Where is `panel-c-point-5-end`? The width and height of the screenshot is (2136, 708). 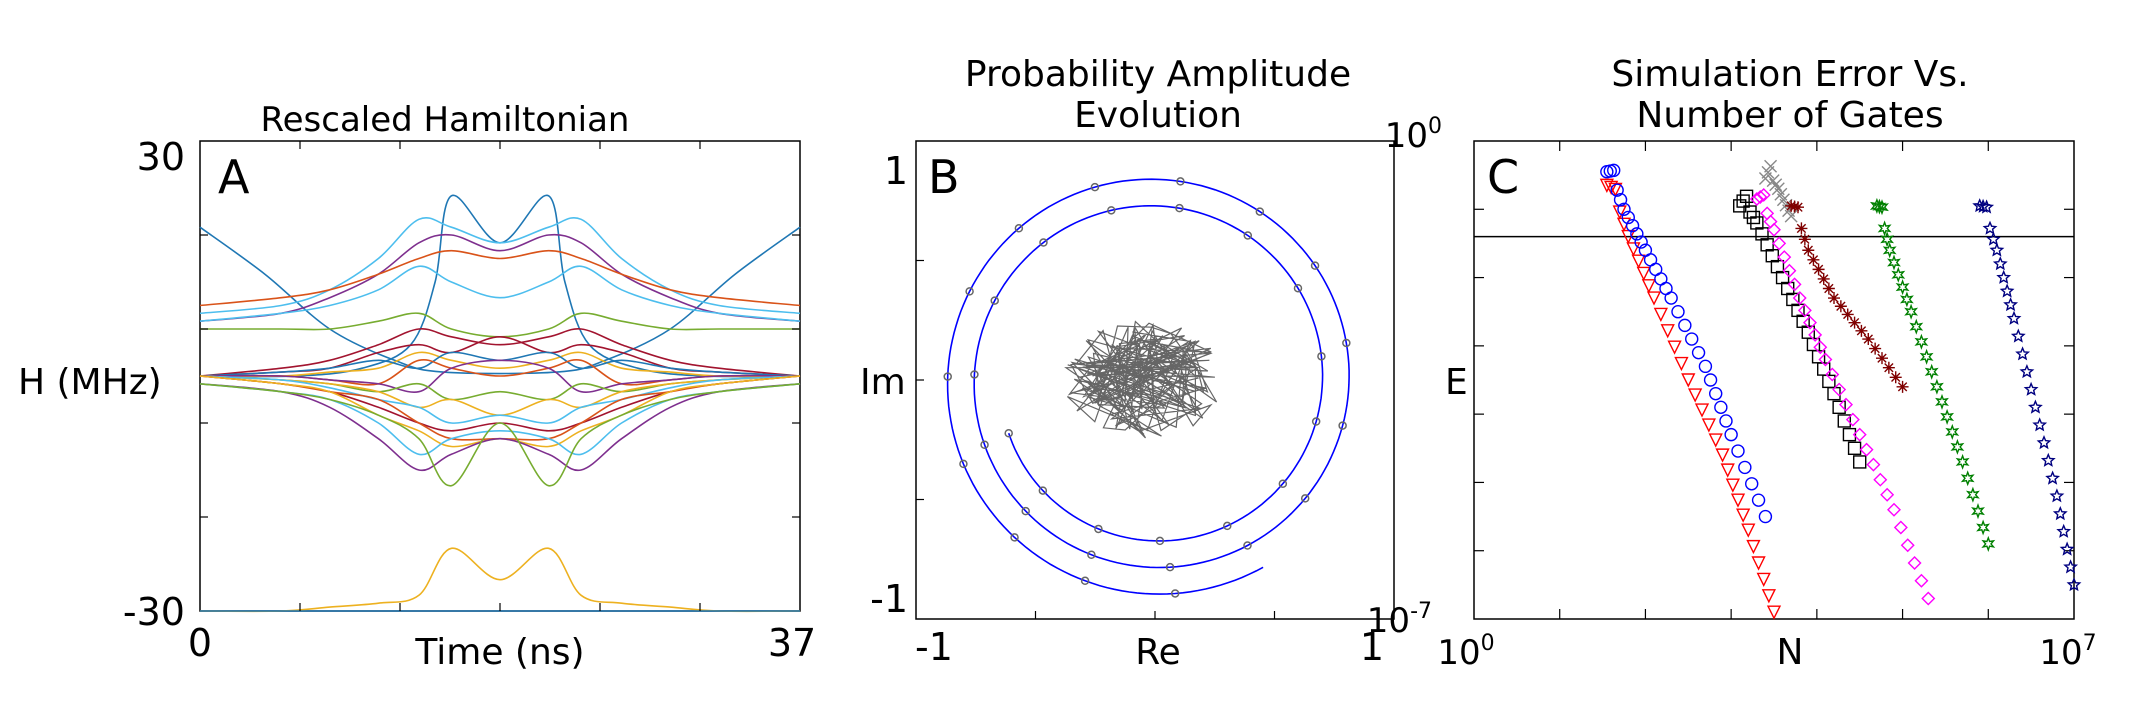 panel-c-point-5-end is located at coordinates (1902, 386).